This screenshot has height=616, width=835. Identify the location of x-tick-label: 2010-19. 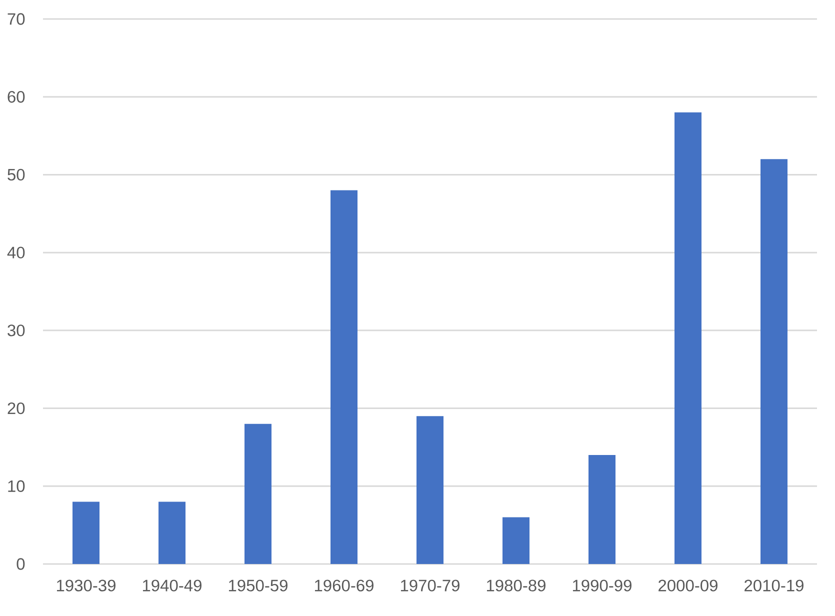
(774, 586).